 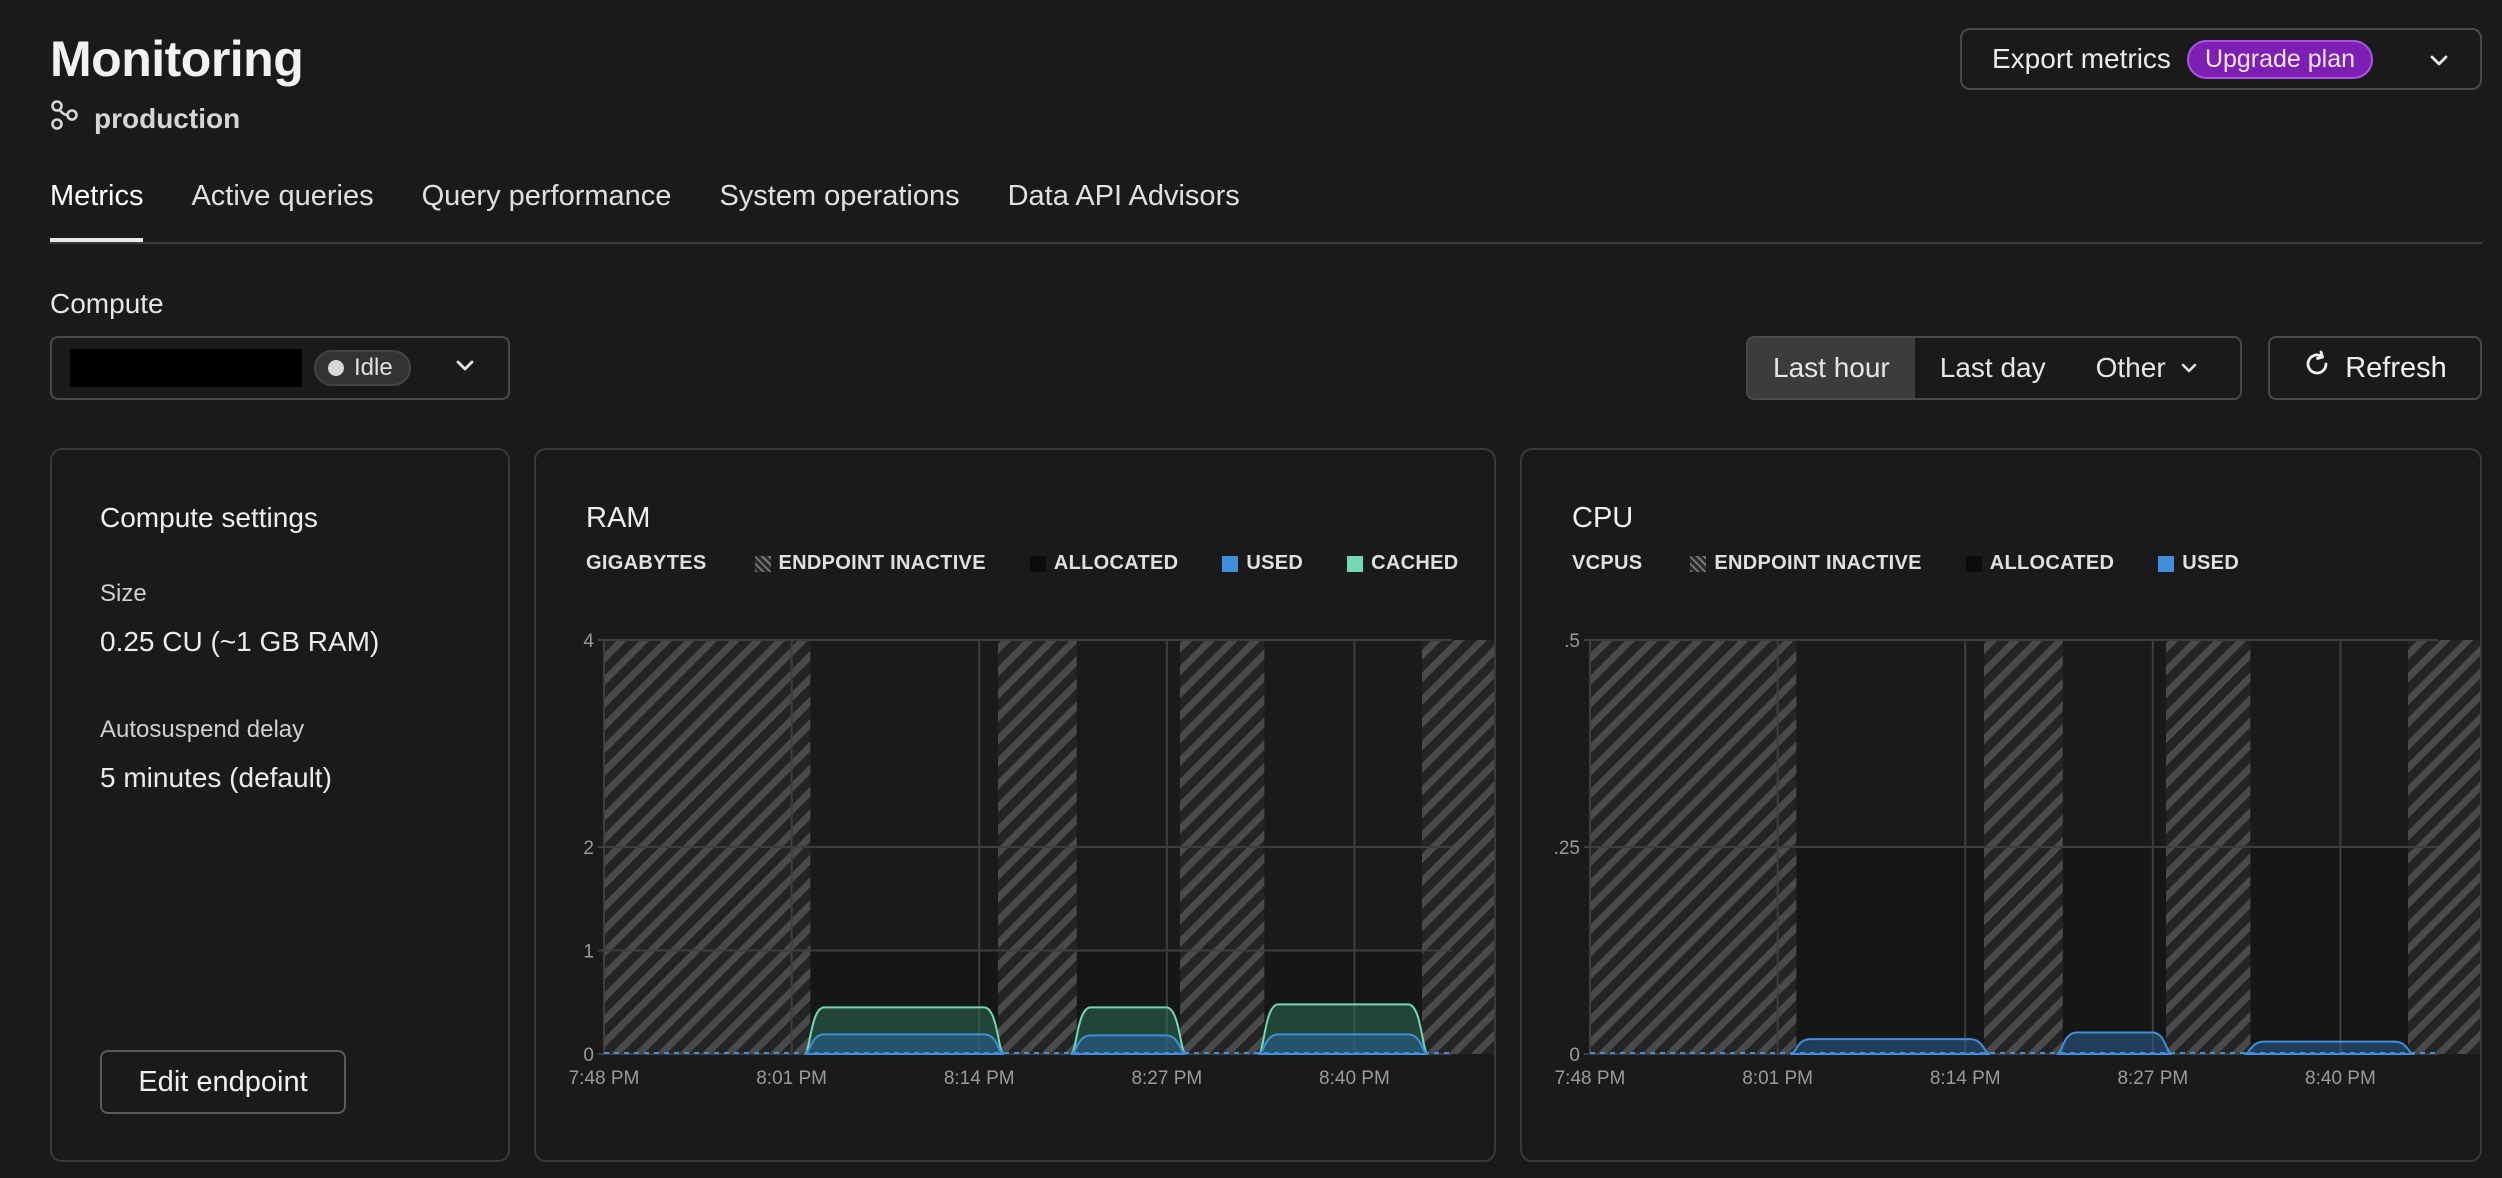 I want to click on chart-legend: VCPUS ENDPOINT INACTIVE ALLOCATED USED, so click(x=1905, y=563).